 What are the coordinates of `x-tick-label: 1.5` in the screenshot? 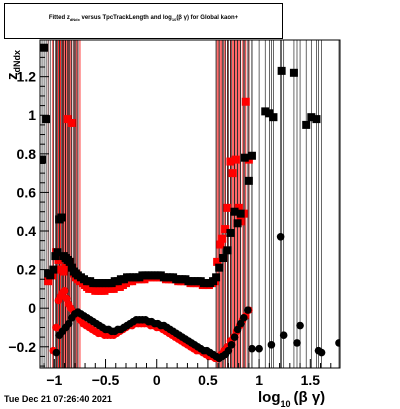 It's located at (311, 380).